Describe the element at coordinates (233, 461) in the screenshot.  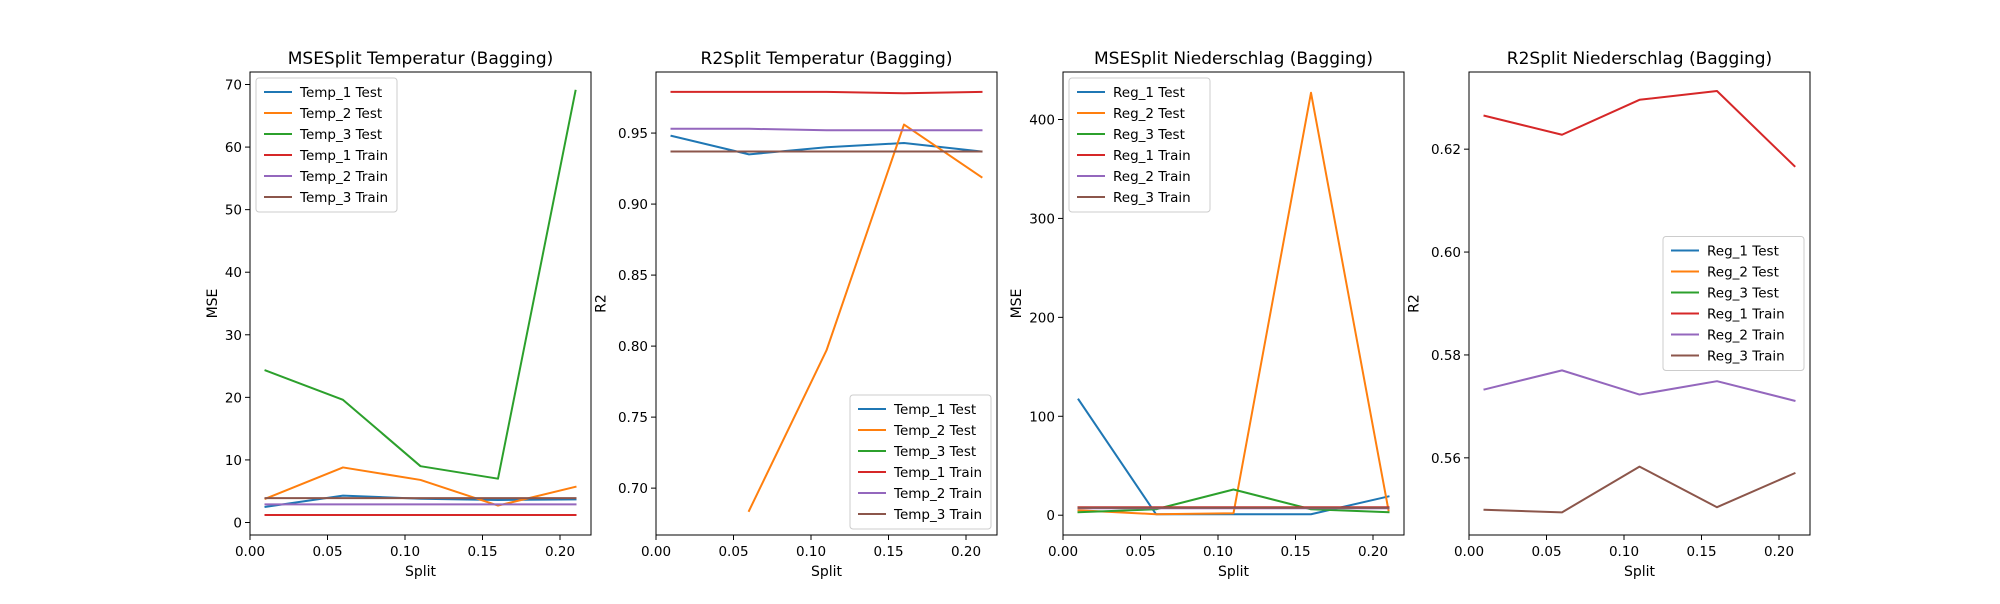
I see `y-tick-label: 10` at that location.